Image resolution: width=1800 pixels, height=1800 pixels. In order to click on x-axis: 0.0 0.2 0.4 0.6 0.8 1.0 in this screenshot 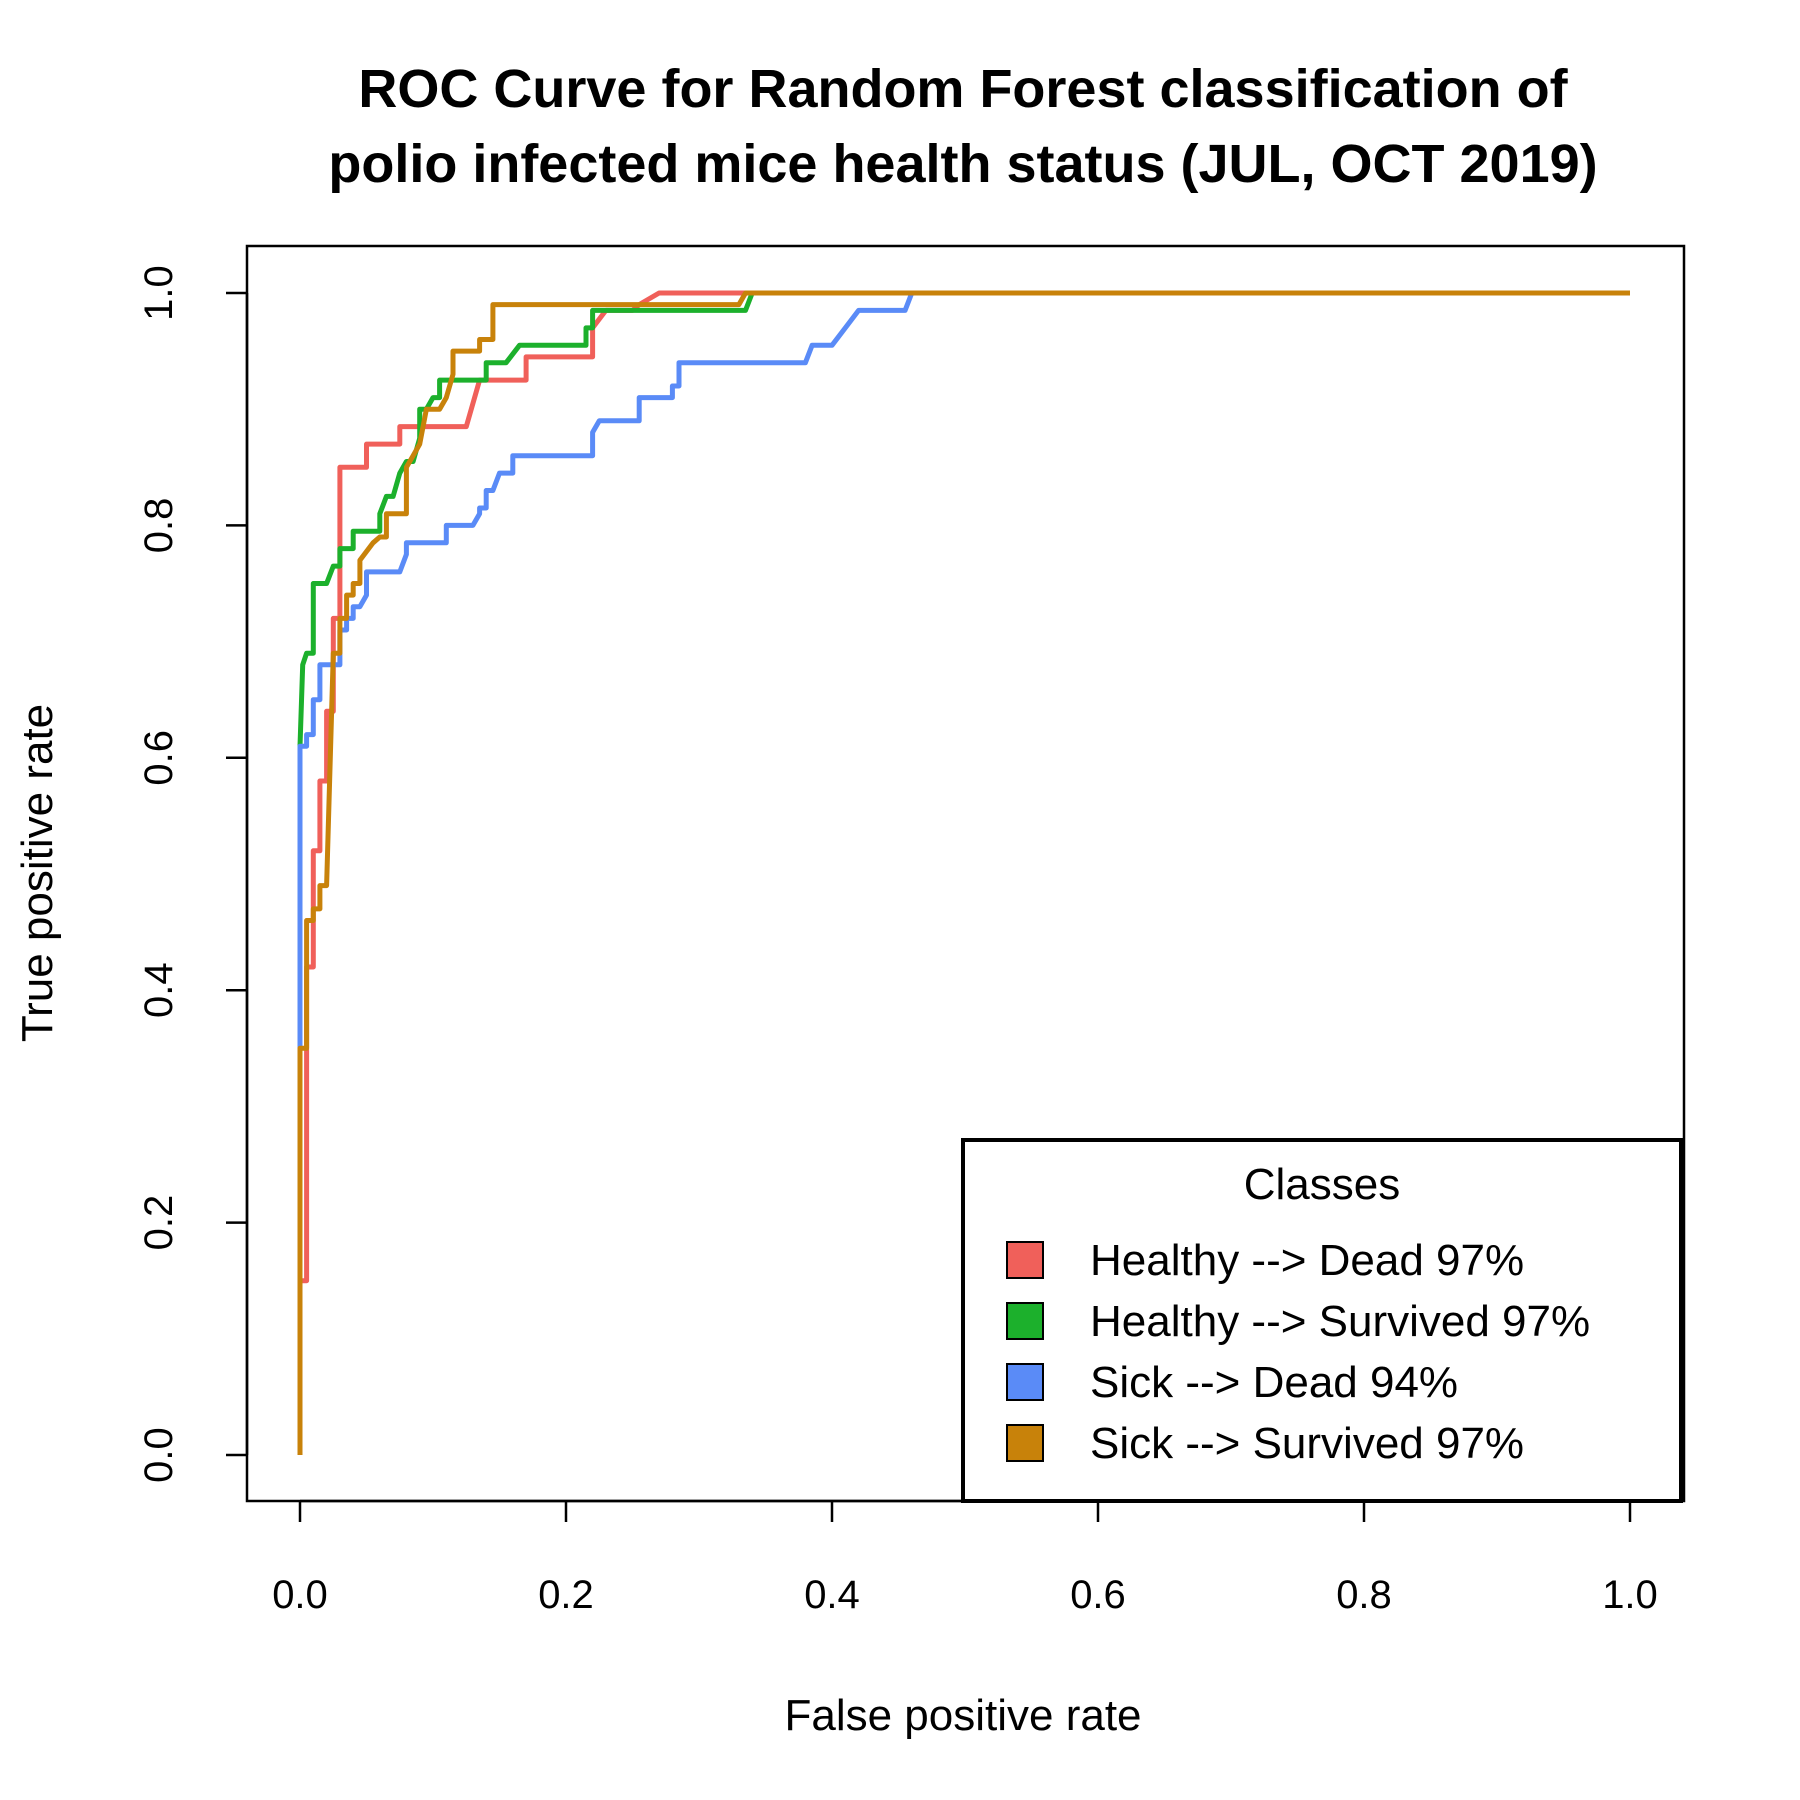, I will do `click(965, 1558)`.